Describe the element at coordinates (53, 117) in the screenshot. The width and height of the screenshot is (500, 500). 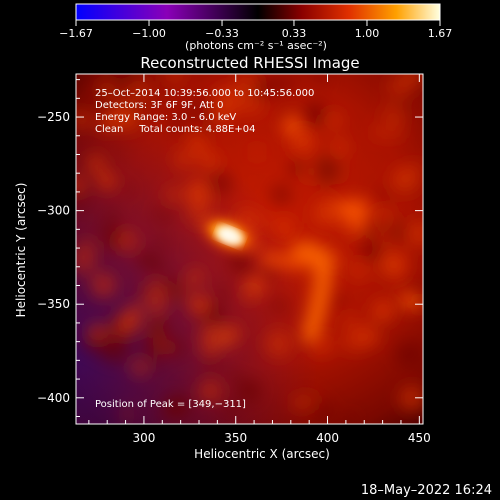
I see `y-tick-label: −250` at that location.